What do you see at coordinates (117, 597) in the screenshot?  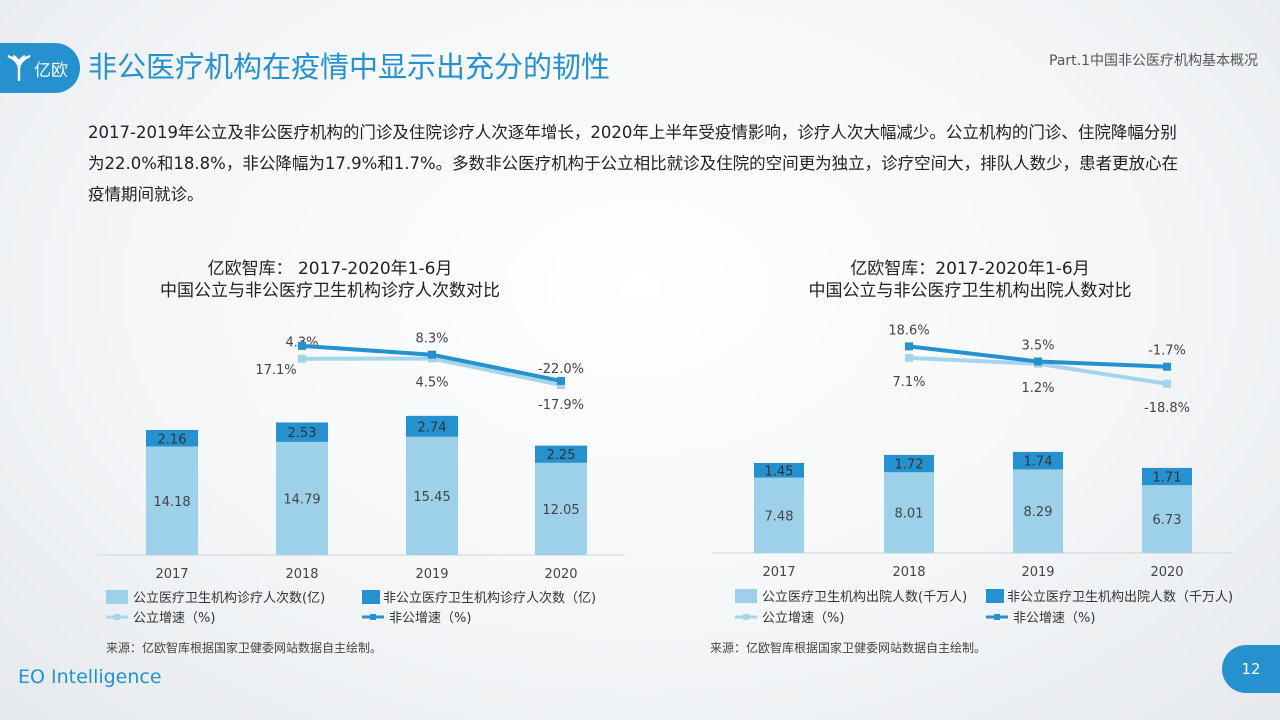 I see `chart1-legend-swatch-public-bar` at bounding box center [117, 597].